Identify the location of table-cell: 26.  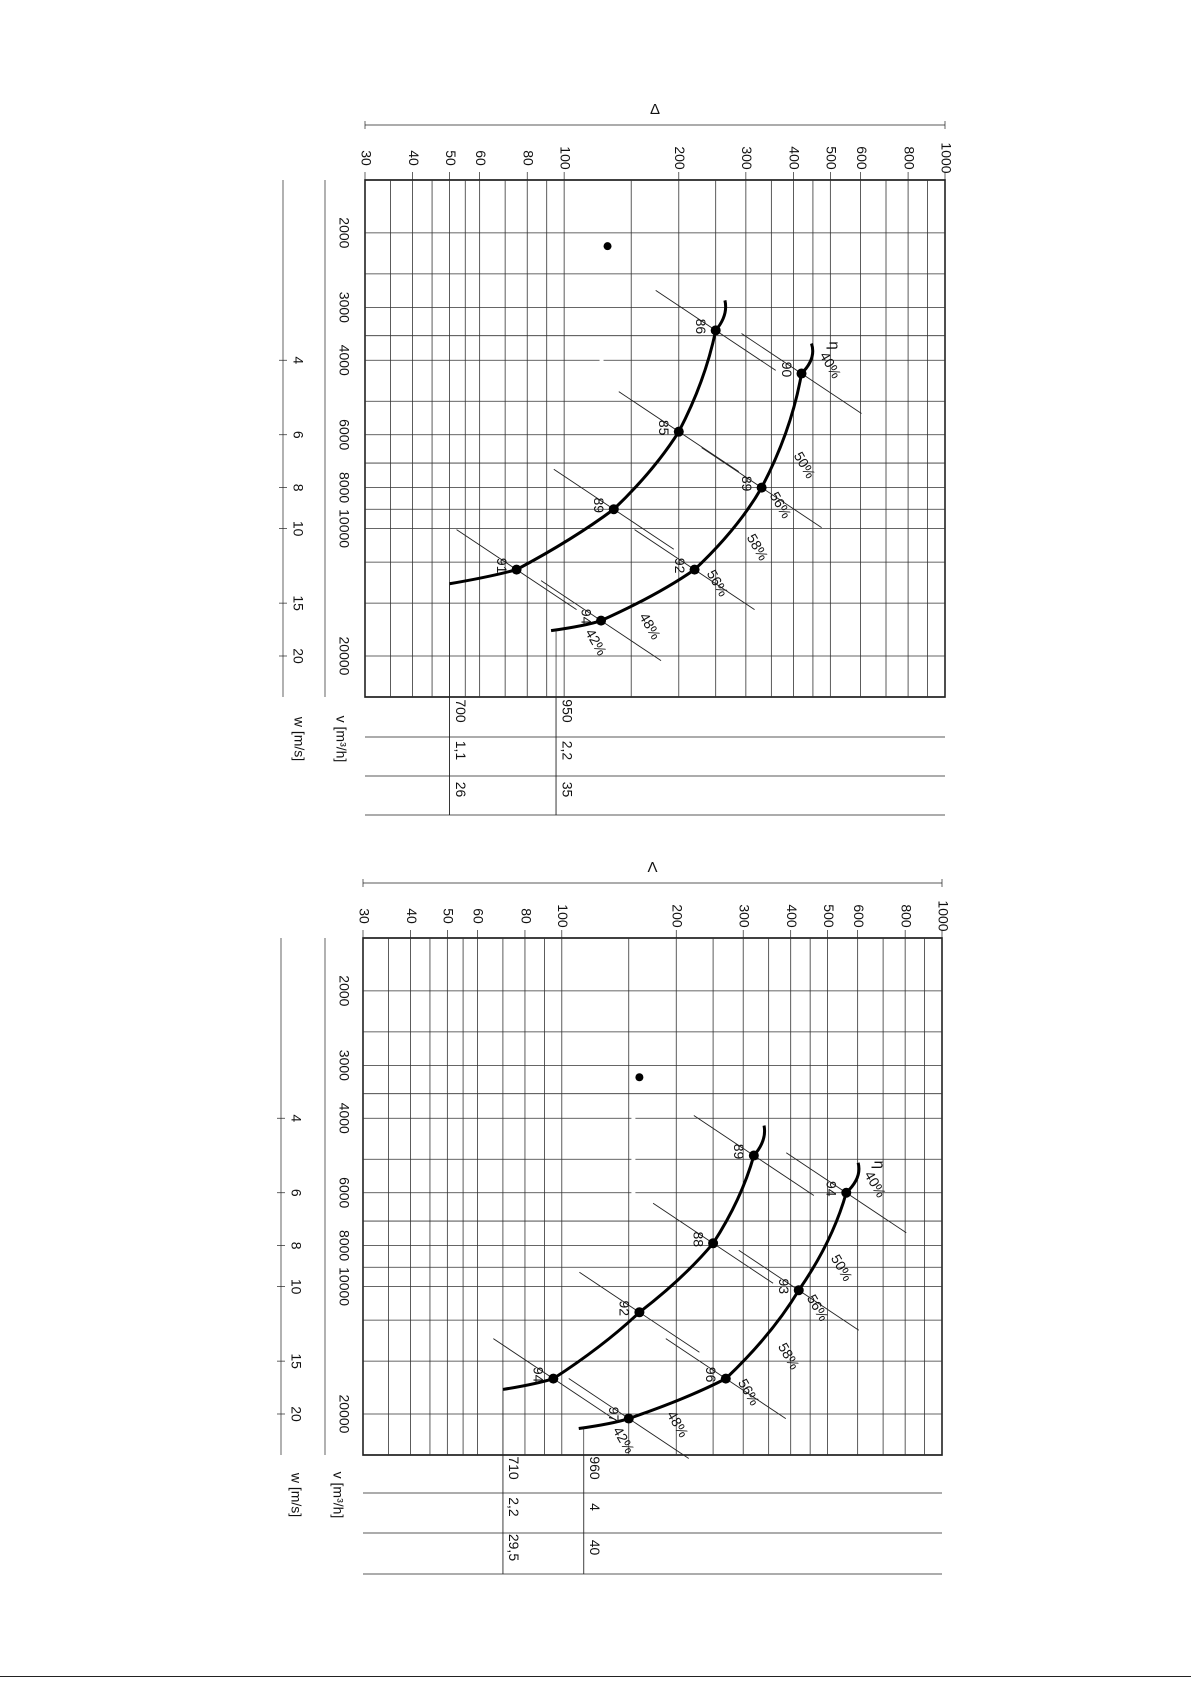
(461, 790).